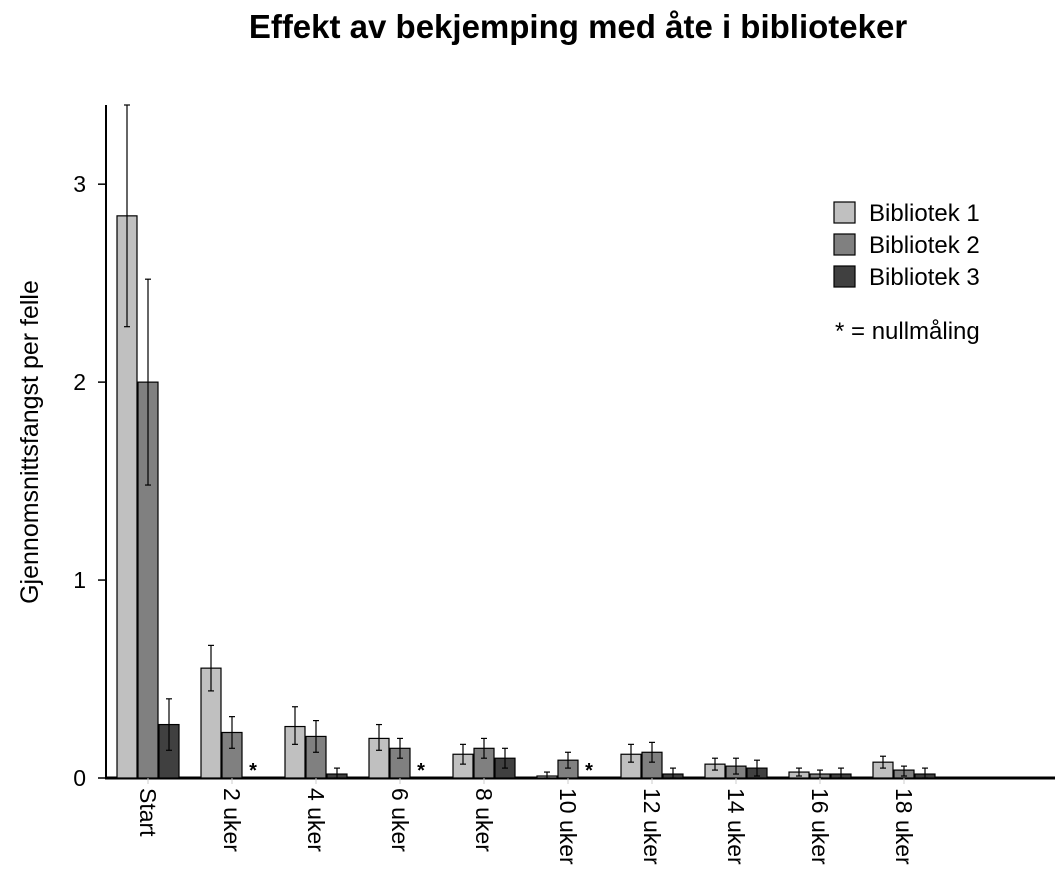 Image resolution: width=1061 pixels, height=891 pixels. I want to click on y-tick-label: 2, so click(79, 382).